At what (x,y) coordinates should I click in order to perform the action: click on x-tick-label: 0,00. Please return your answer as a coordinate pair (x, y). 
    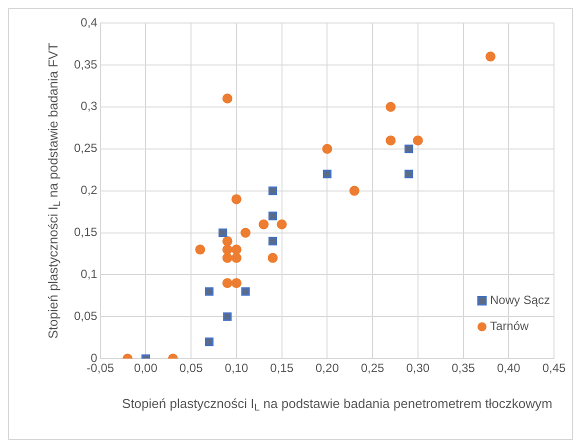
    Looking at the image, I should click on (146, 368).